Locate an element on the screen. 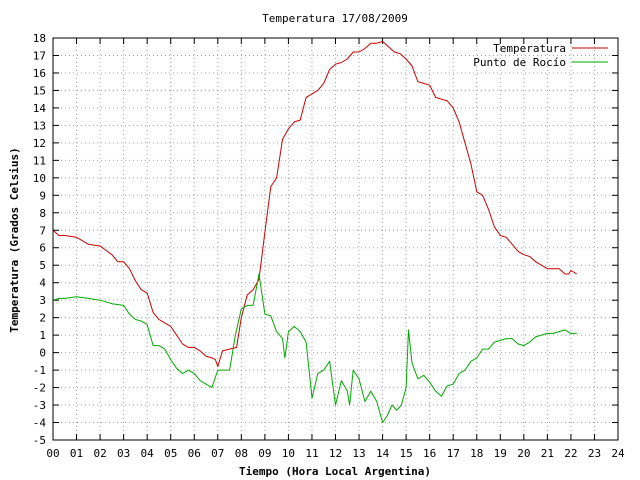  y-tick-label: -1 is located at coordinates (39, 370).